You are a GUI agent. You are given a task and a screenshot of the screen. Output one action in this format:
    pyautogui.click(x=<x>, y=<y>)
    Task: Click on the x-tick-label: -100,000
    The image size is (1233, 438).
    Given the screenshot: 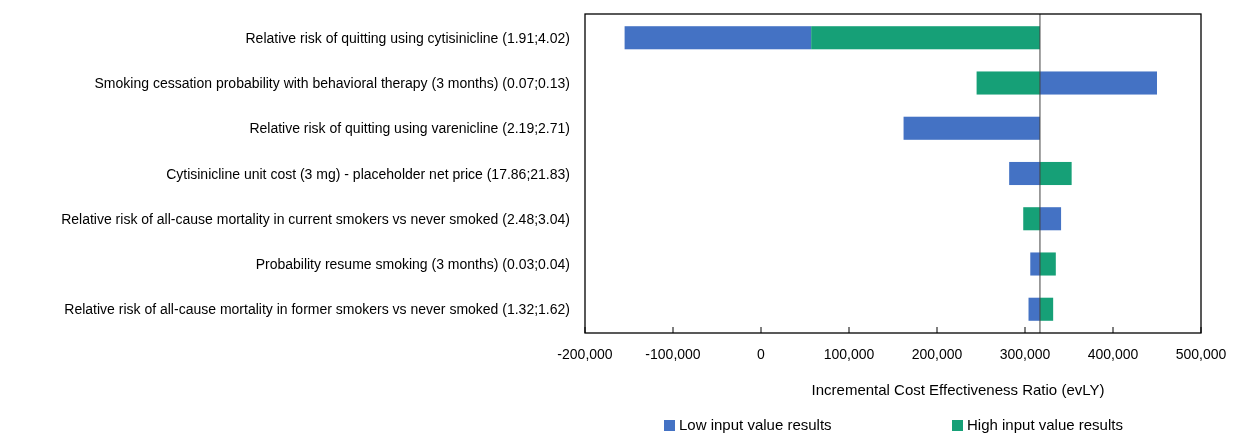 What is the action you would take?
    pyautogui.click(x=673, y=354)
    